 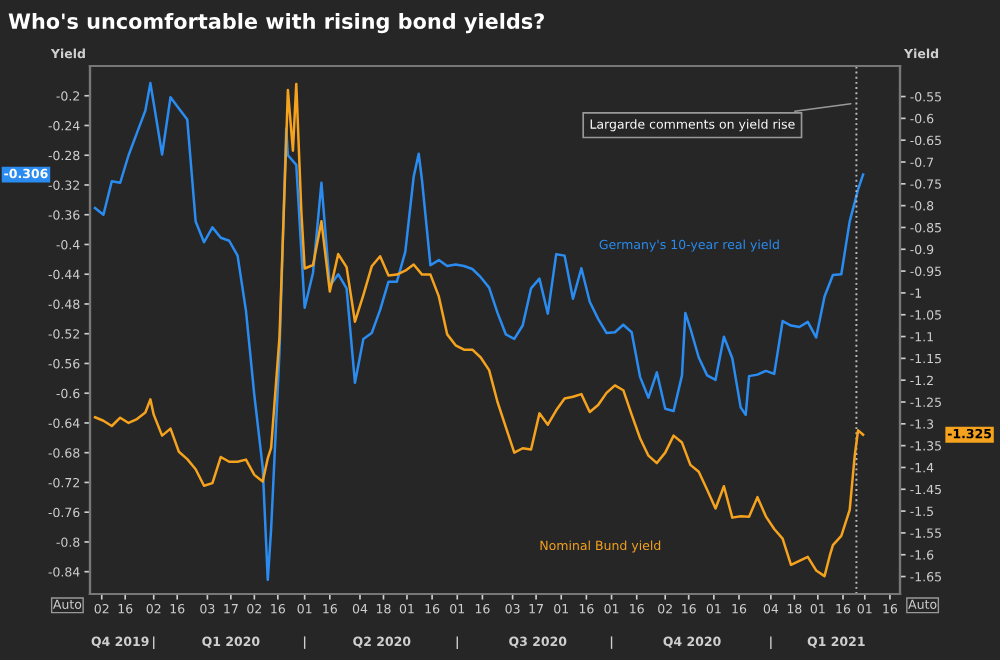 I want to click on chart-title: Who's uncomfortable with rising bond yields?, so click(x=276, y=23).